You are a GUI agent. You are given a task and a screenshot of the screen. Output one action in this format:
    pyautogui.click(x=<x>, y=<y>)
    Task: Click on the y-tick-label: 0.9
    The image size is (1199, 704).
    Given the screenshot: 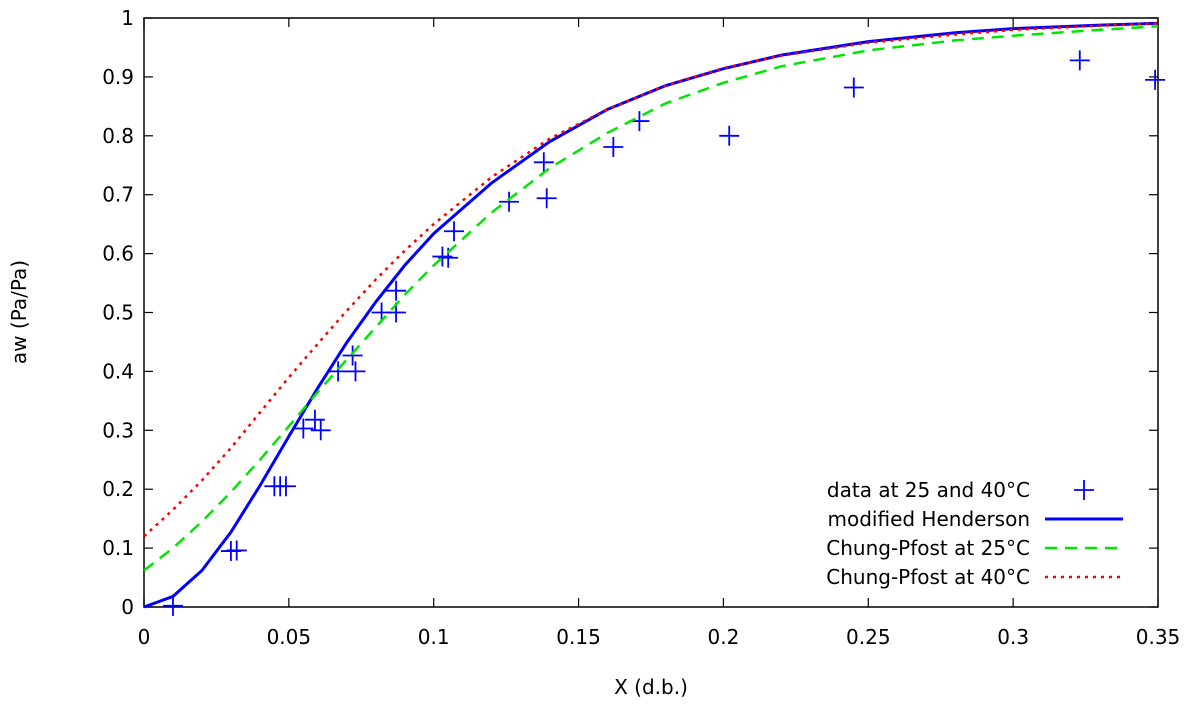 What is the action you would take?
    pyautogui.click(x=118, y=77)
    